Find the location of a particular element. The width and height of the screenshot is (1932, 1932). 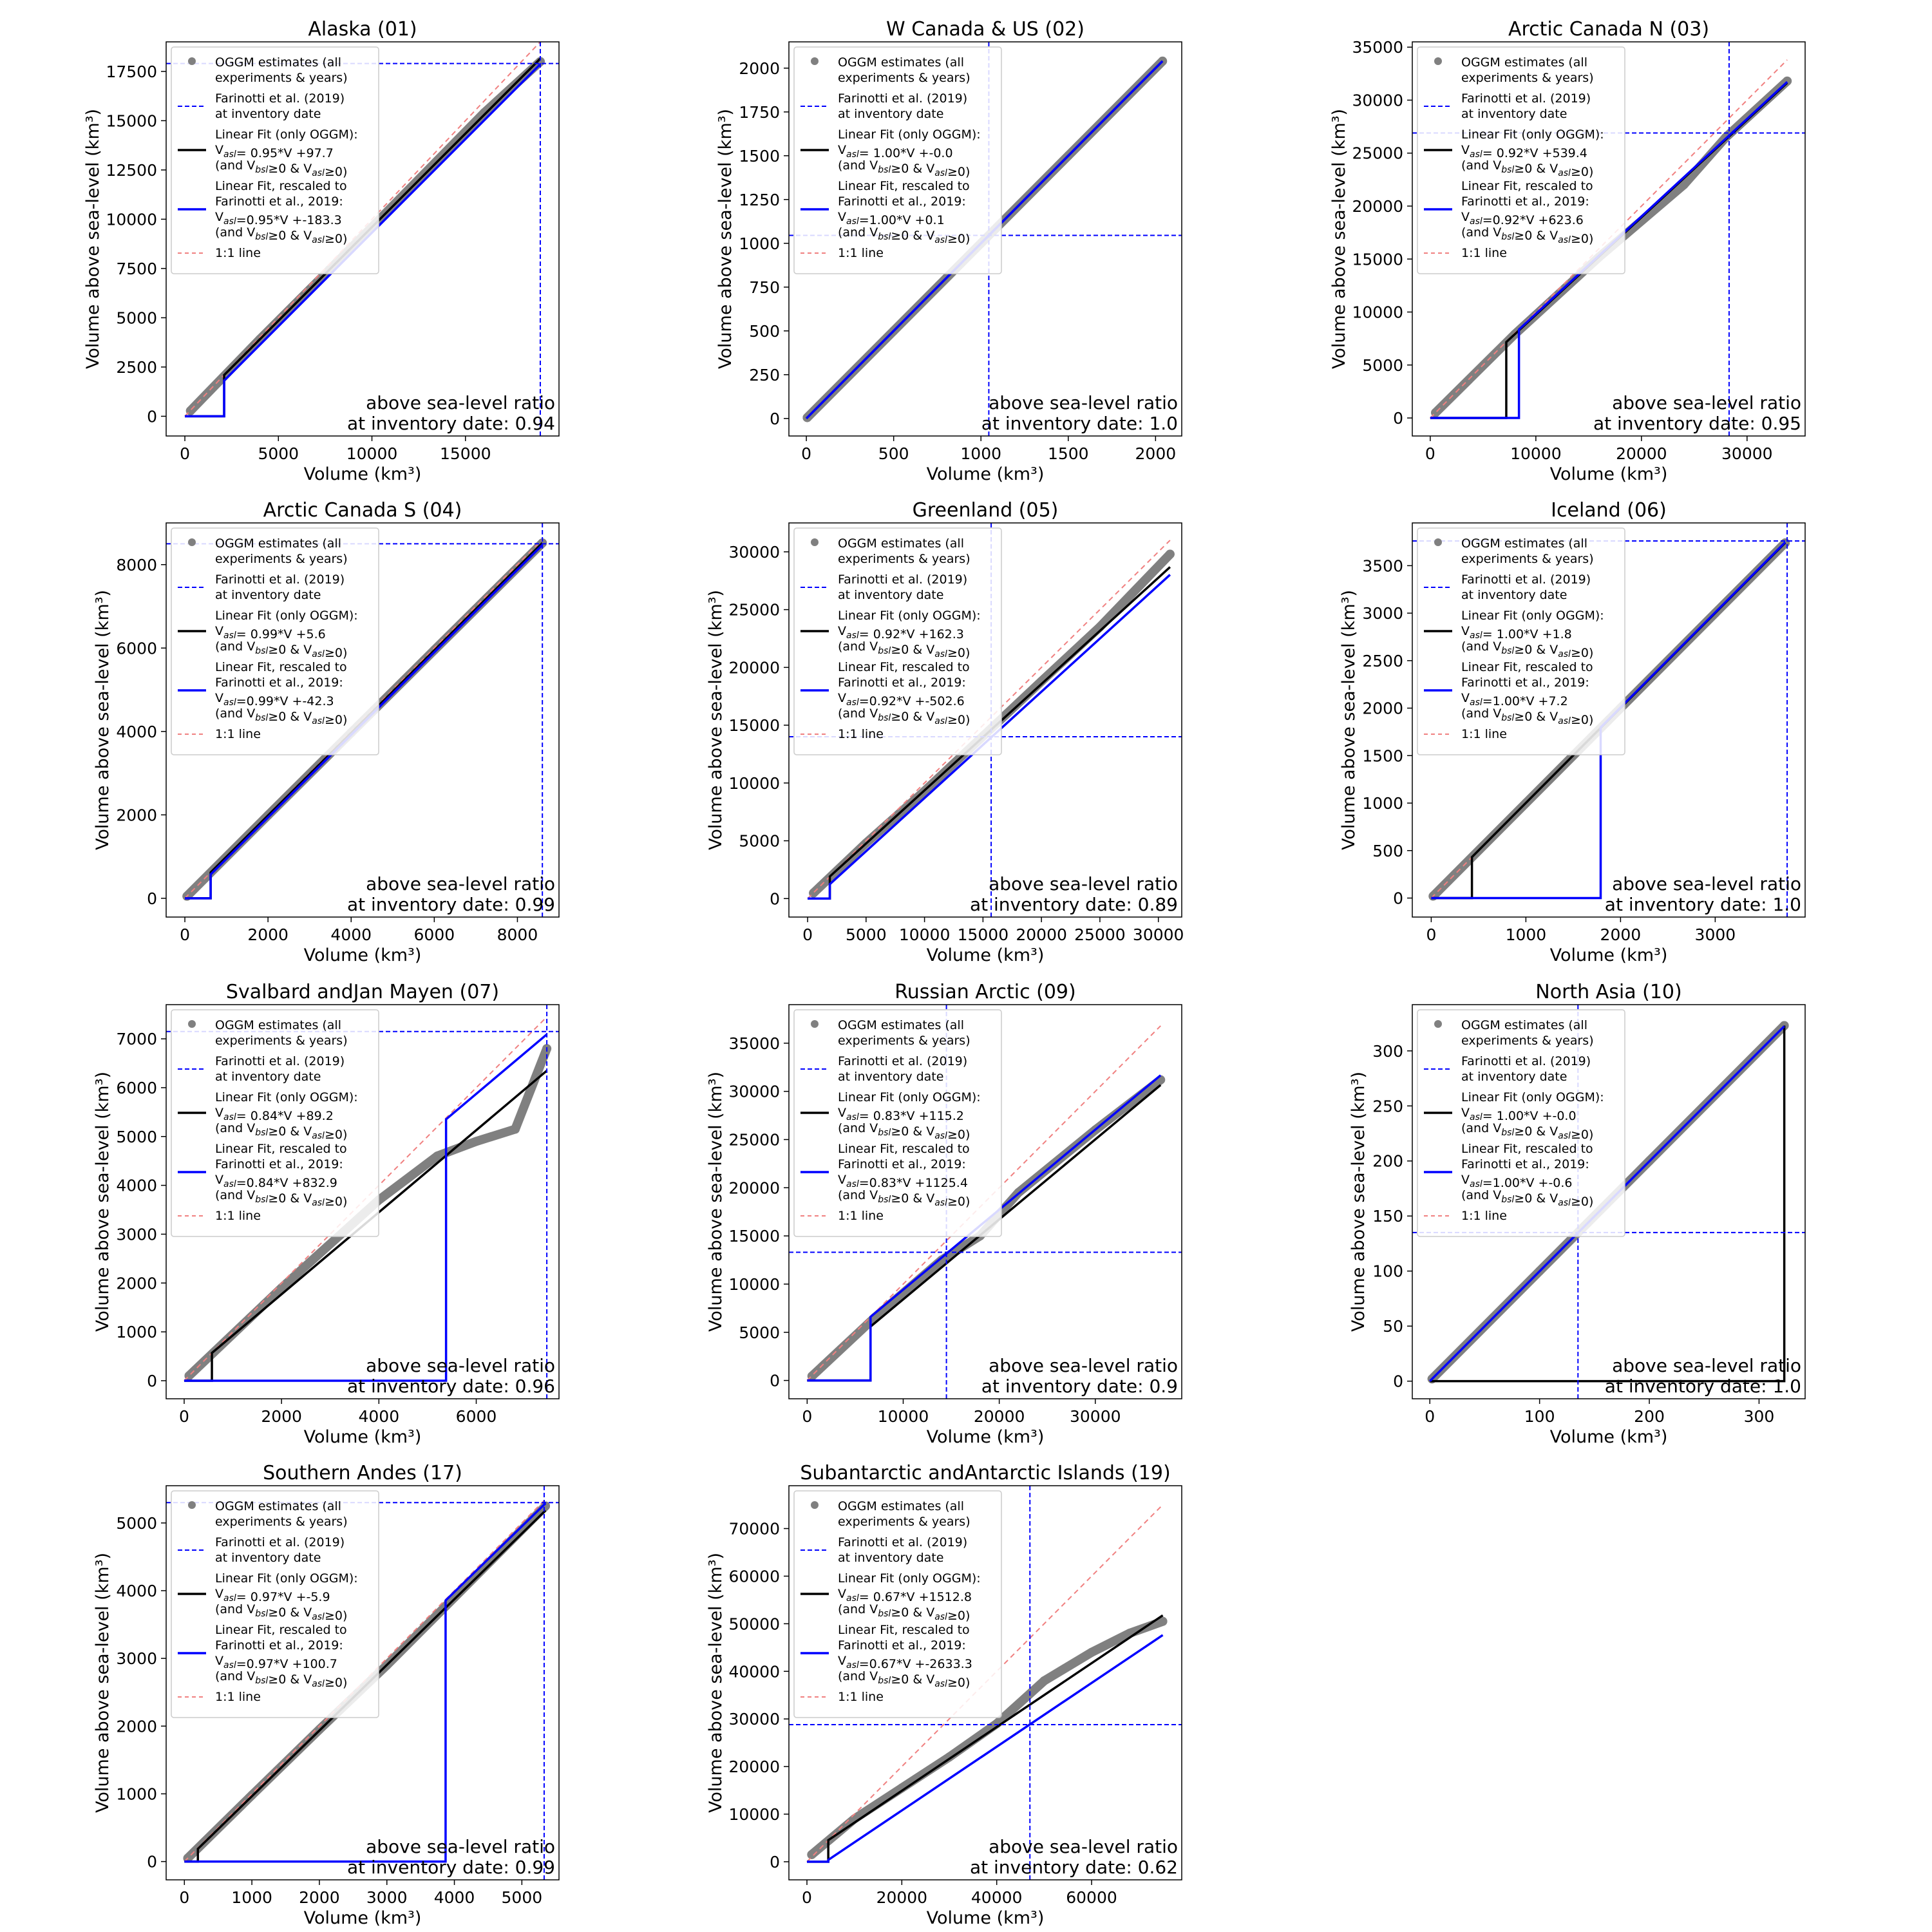

legend-fit-rescaled-label: Vasl=0.67*V +-2633.3 is located at coordinates (905, 1663).